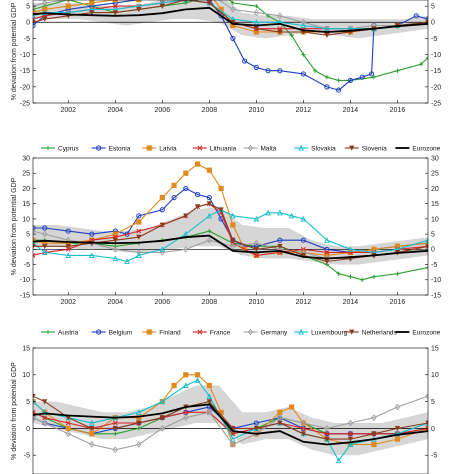 The image size is (474, 474). What do you see at coordinates (435, 348) in the screenshot?
I see `y-tick-label-right: 15` at bounding box center [435, 348].